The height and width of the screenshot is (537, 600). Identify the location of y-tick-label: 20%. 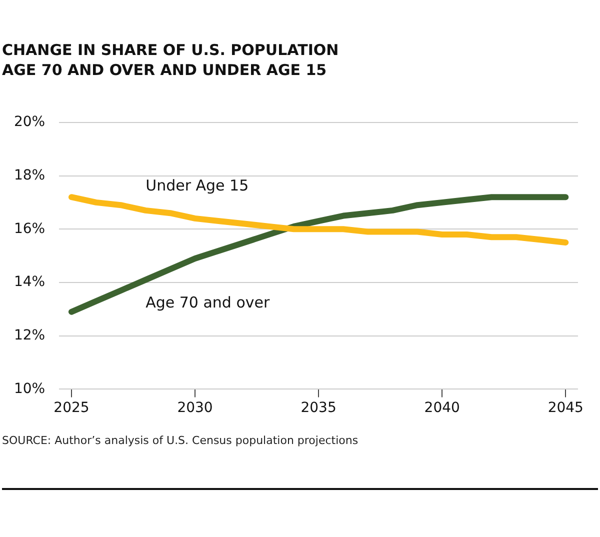
(30, 122).